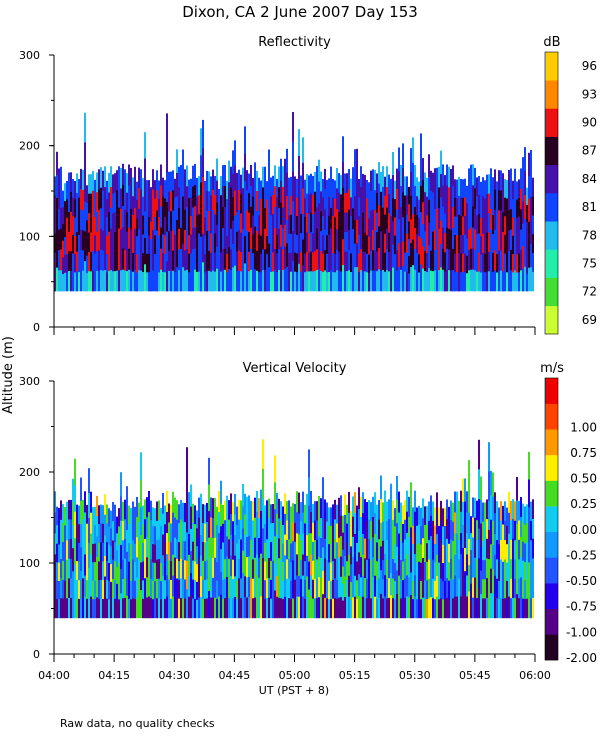 This screenshot has height=750, width=600. What do you see at coordinates (589, 207) in the screenshot?
I see `colorbar-label: 81` at bounding box center [589, 207].